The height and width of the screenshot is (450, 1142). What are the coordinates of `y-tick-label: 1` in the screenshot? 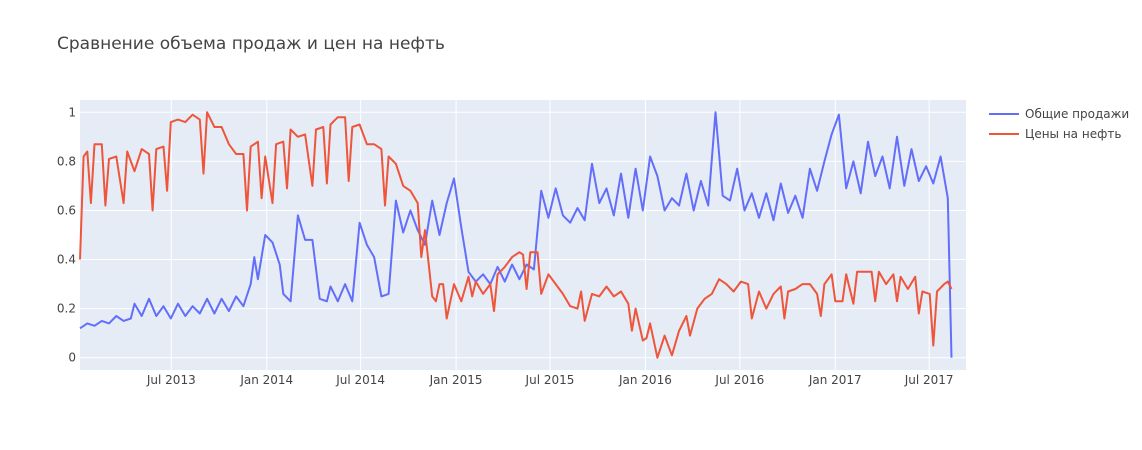 It's located at (72, 112).